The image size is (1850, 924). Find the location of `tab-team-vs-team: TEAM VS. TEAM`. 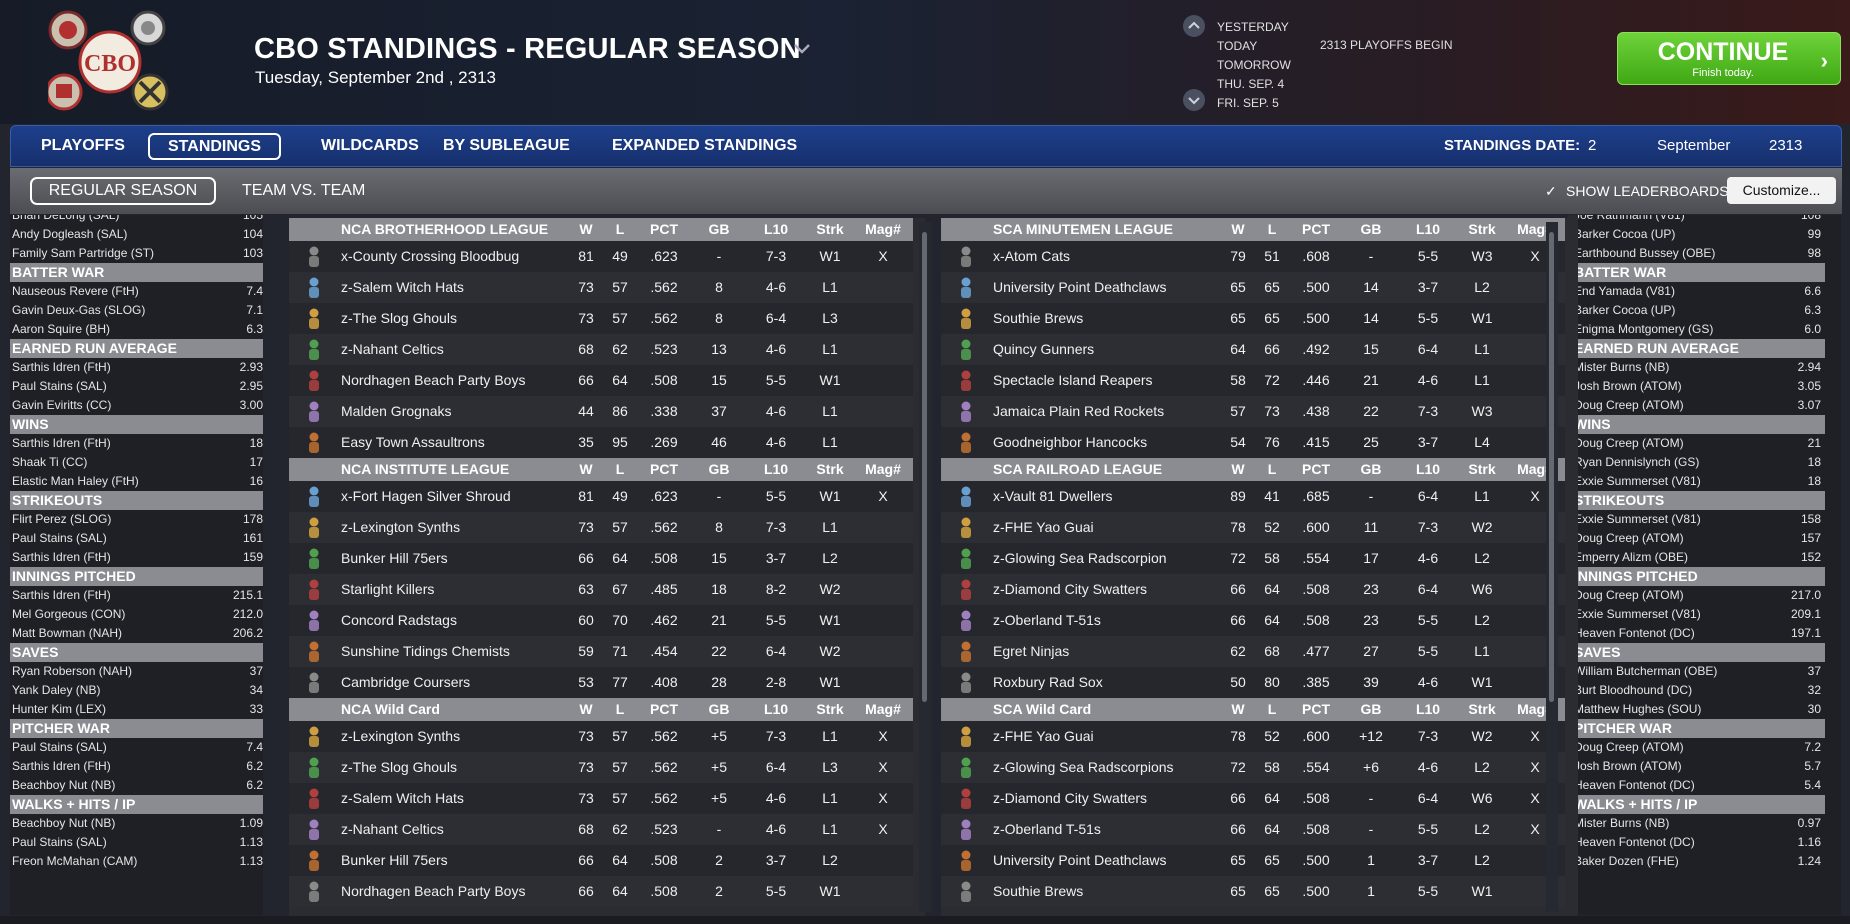

tab-team-vs-team: TEAM VS. TEAM is located at coordinates (304, 190).